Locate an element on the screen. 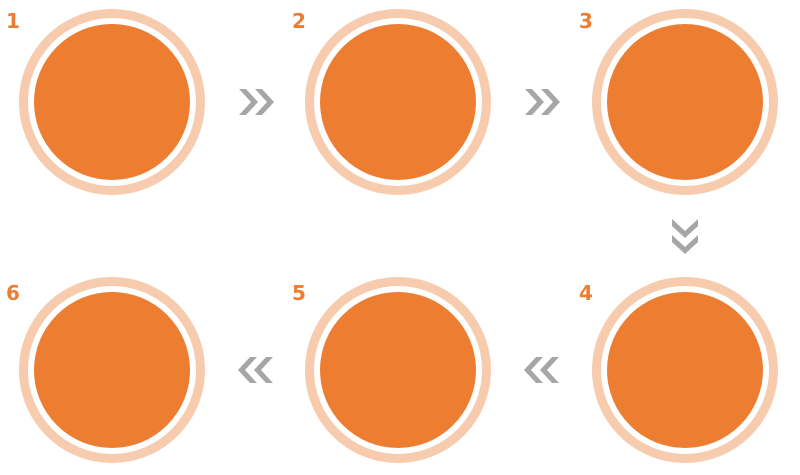 Image resolution: width=800 pixels, height=475 pixels. step-number-label: 6 is located at coordinates (13, 293).